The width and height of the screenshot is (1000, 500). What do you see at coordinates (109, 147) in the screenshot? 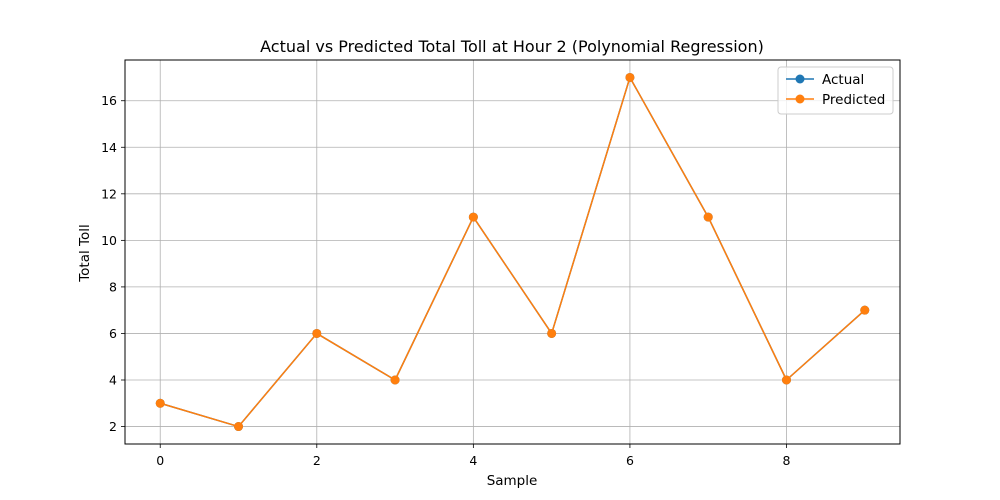
I see `y-tick-label: 14` at bounding box center [109, 147].